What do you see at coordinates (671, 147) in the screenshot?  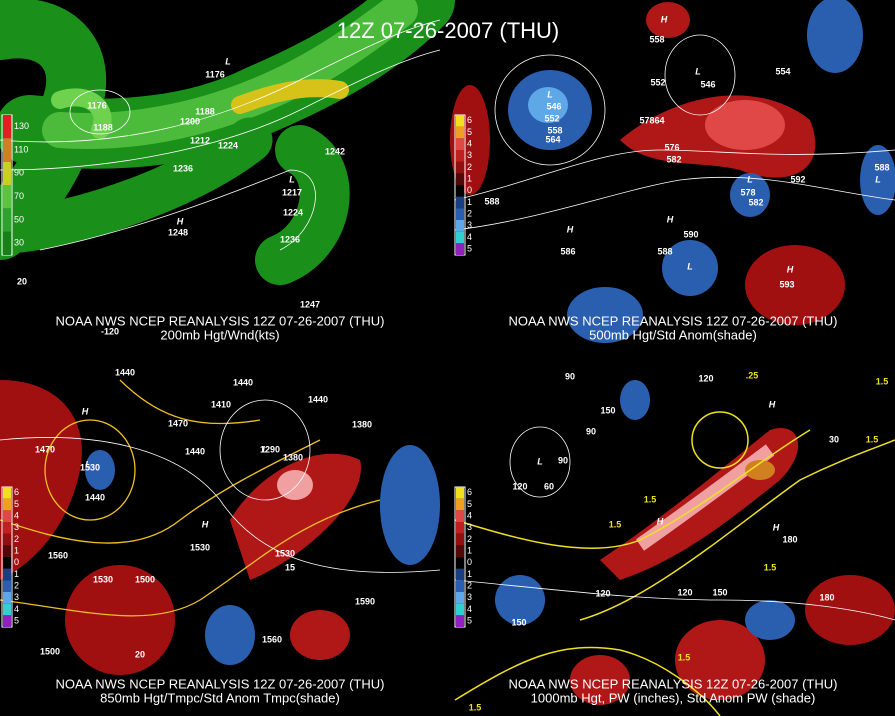 I see `contour-label: 576` at bounding box center [671, 147].